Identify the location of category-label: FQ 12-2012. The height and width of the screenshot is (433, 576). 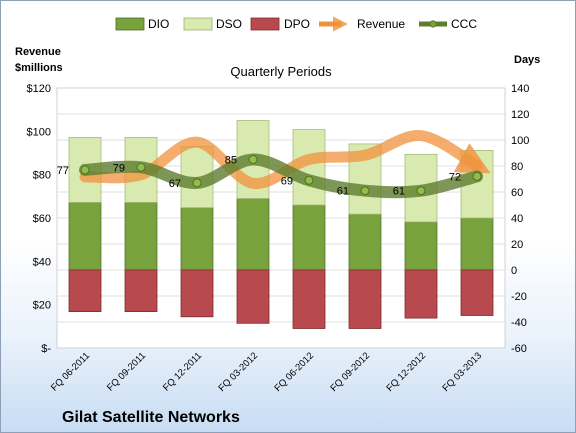
(406, 372).